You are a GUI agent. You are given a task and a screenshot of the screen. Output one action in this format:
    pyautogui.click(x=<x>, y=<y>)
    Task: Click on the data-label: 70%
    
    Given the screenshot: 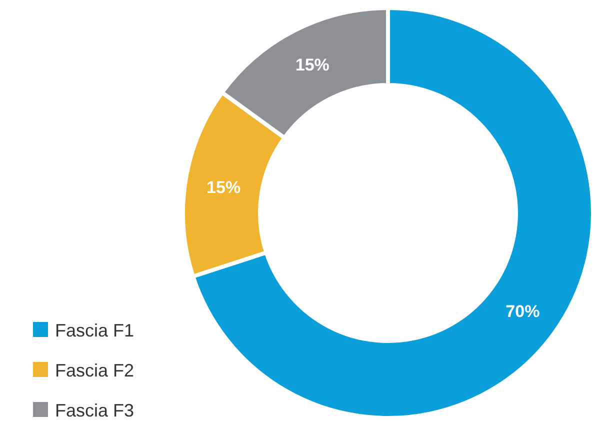 What is the action you would take?
    pyautogui.click(x=523, y=311)
    